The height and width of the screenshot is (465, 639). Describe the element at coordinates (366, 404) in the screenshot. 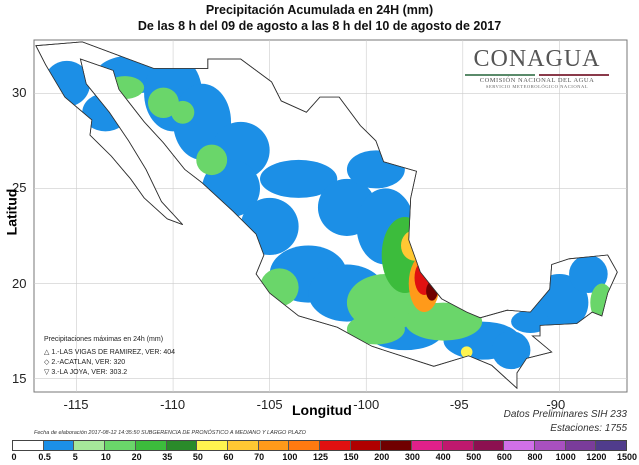

I see `x-tick-label: -100` at that location.